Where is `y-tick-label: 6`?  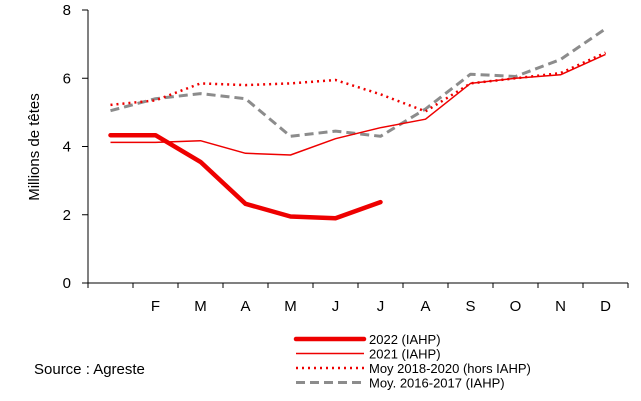
y-tick-label: 6 is located at coordinates (67, 78).